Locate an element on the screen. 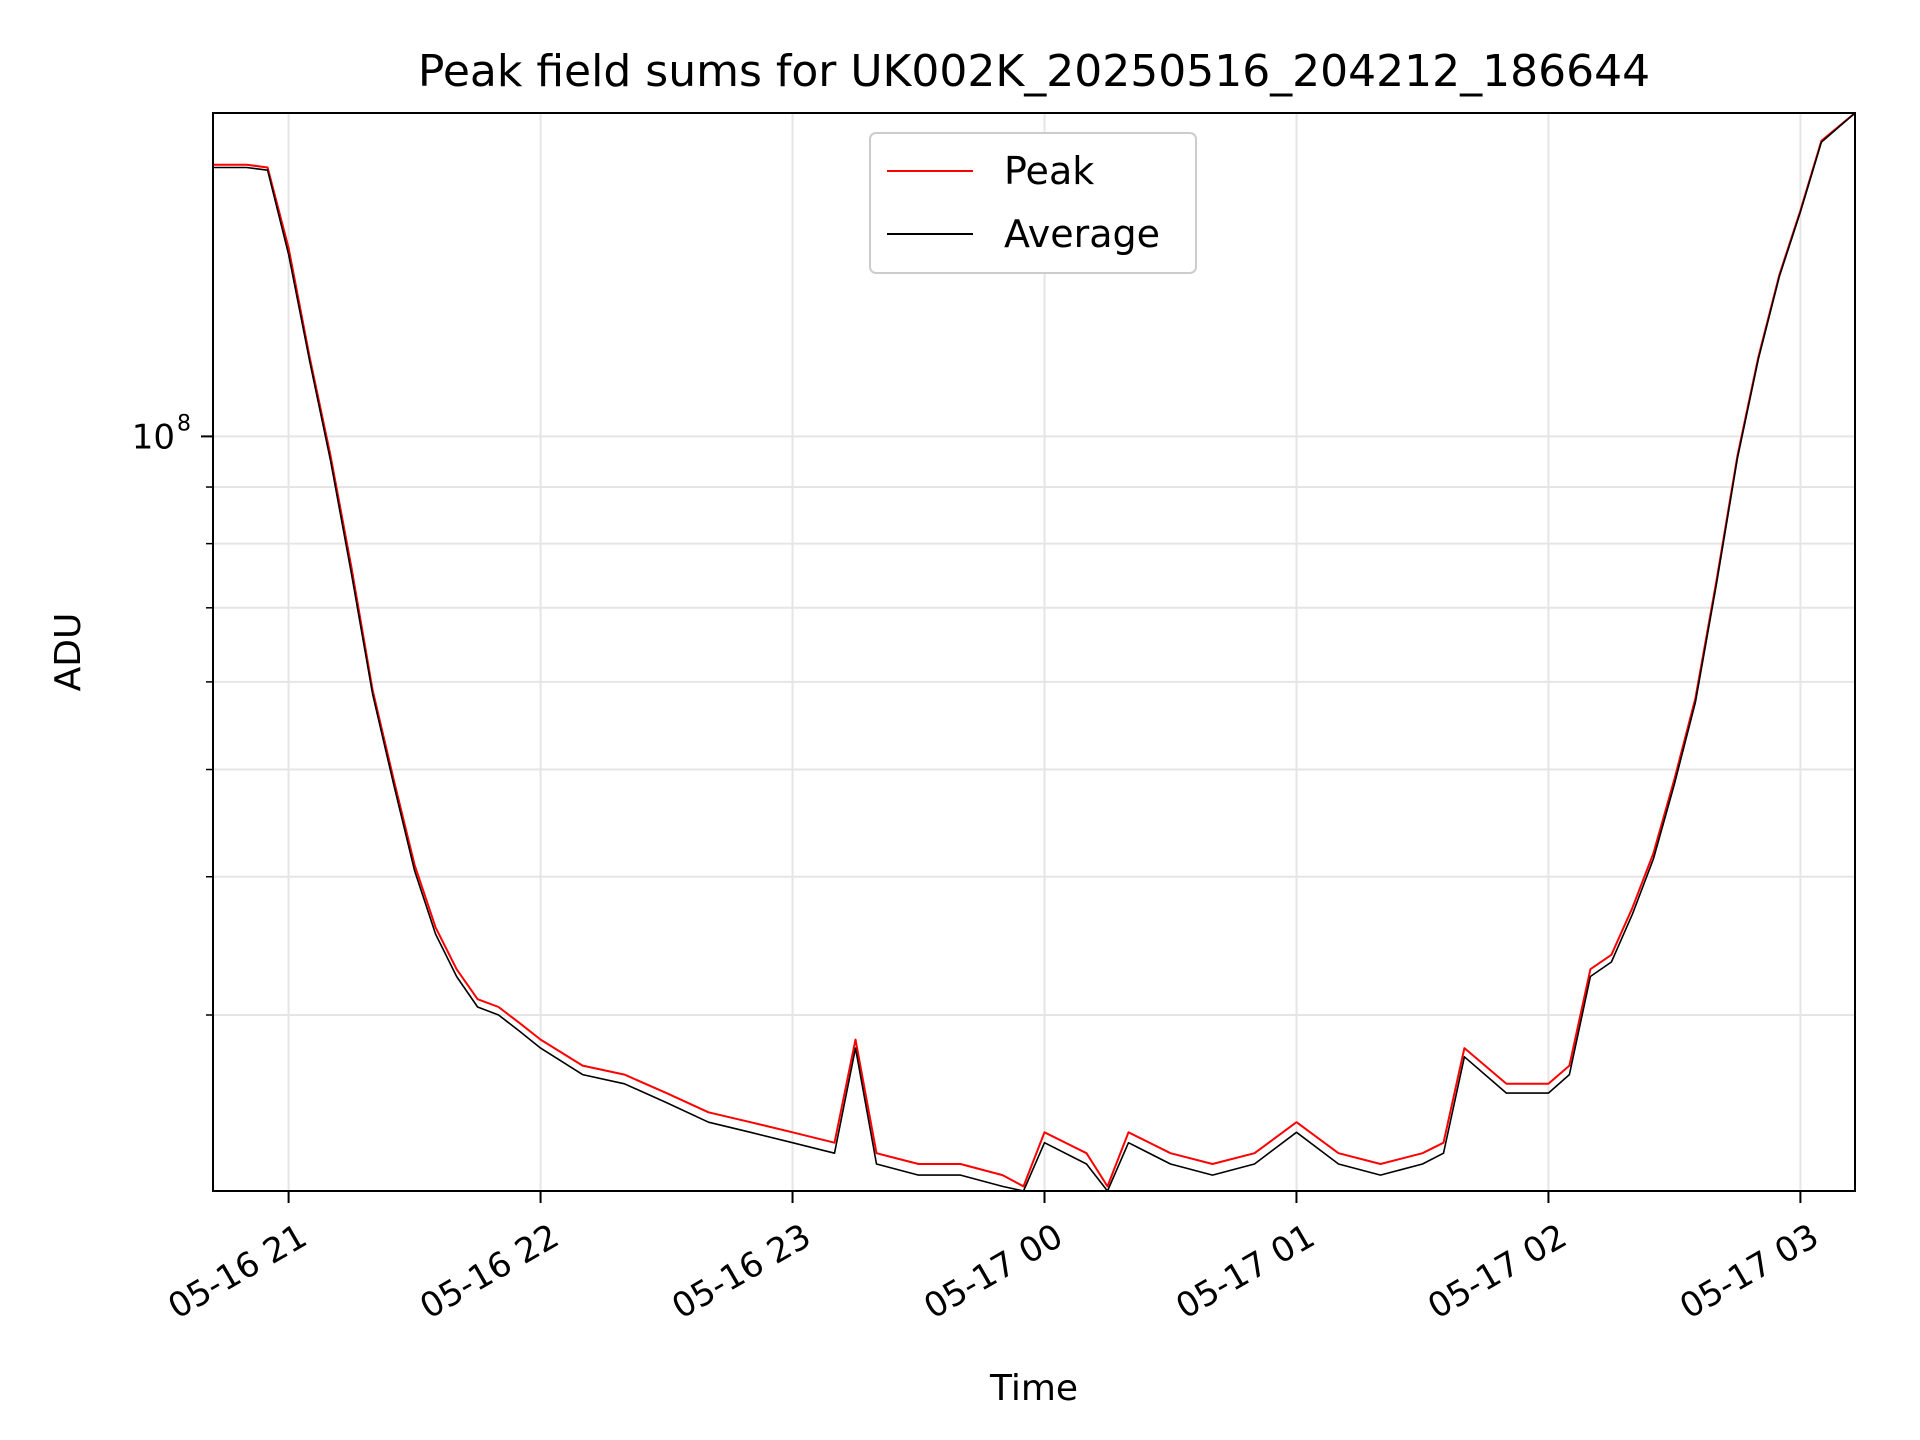 This screenshot has width=1920, height=1440. y-axis-label: ADU is located at coordinates (68, 652).